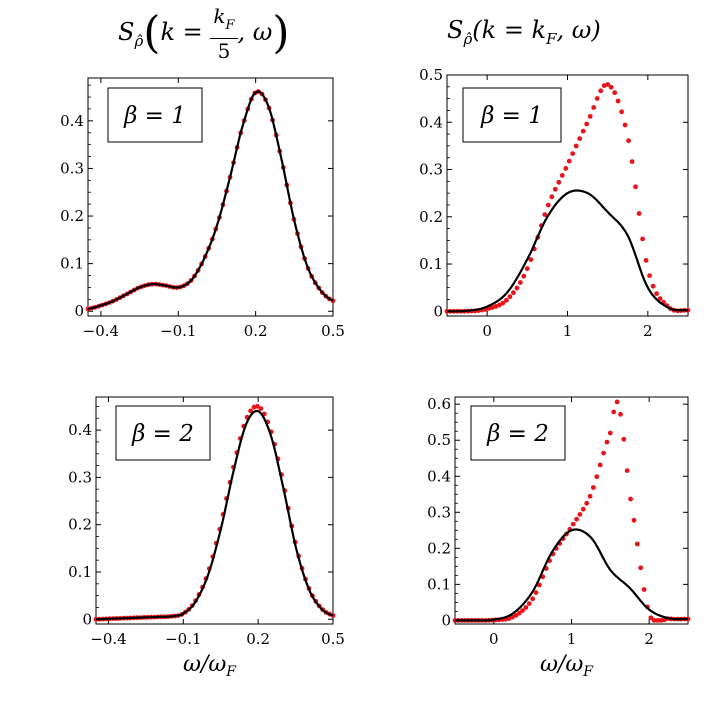 The image size is (706, 721). I want to click on header-left-k-eq: k =, so click(181, 32).